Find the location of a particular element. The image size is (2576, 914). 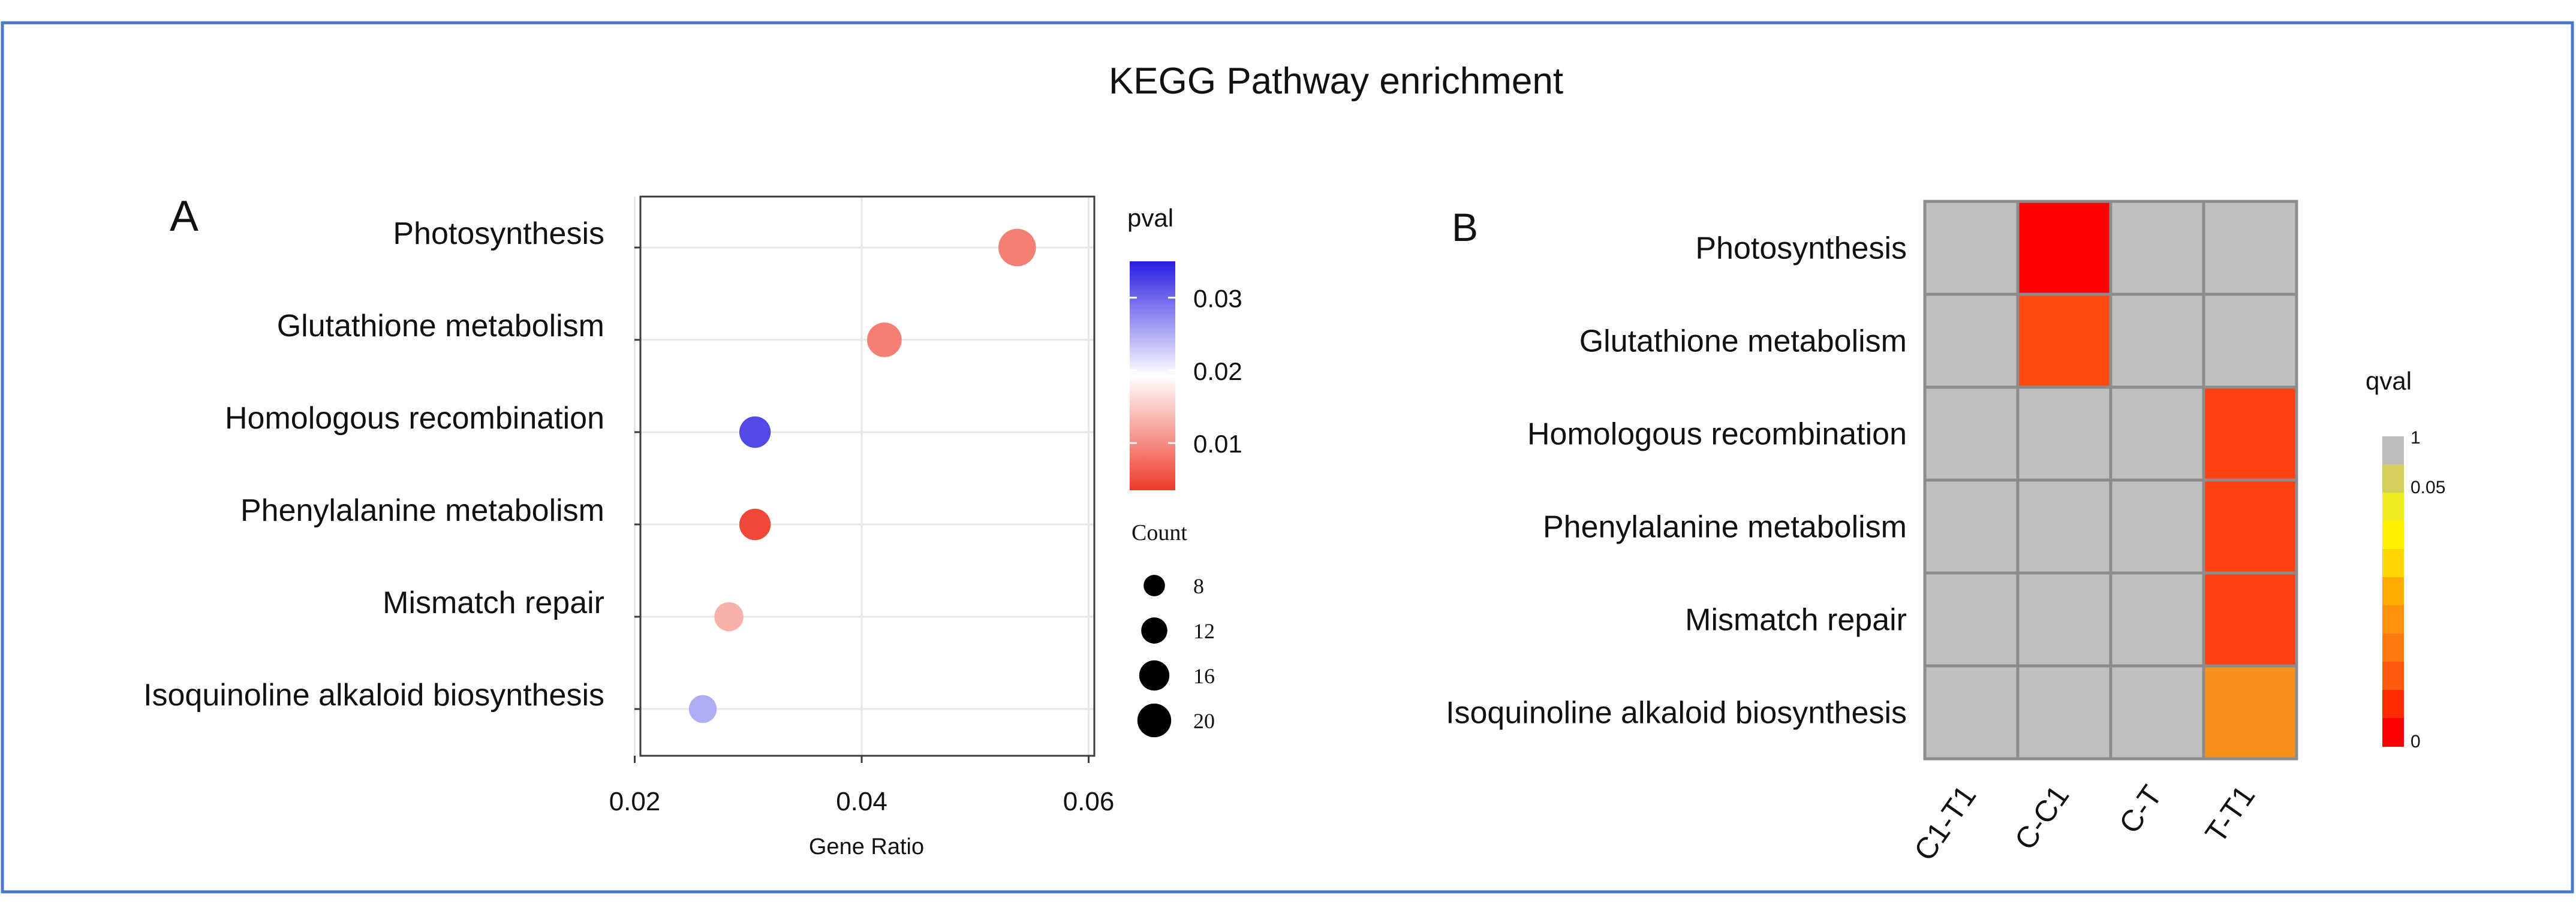

pval-legend-ticks: 0.03 0.02 0.01 is located at coordinates (1186, 371).